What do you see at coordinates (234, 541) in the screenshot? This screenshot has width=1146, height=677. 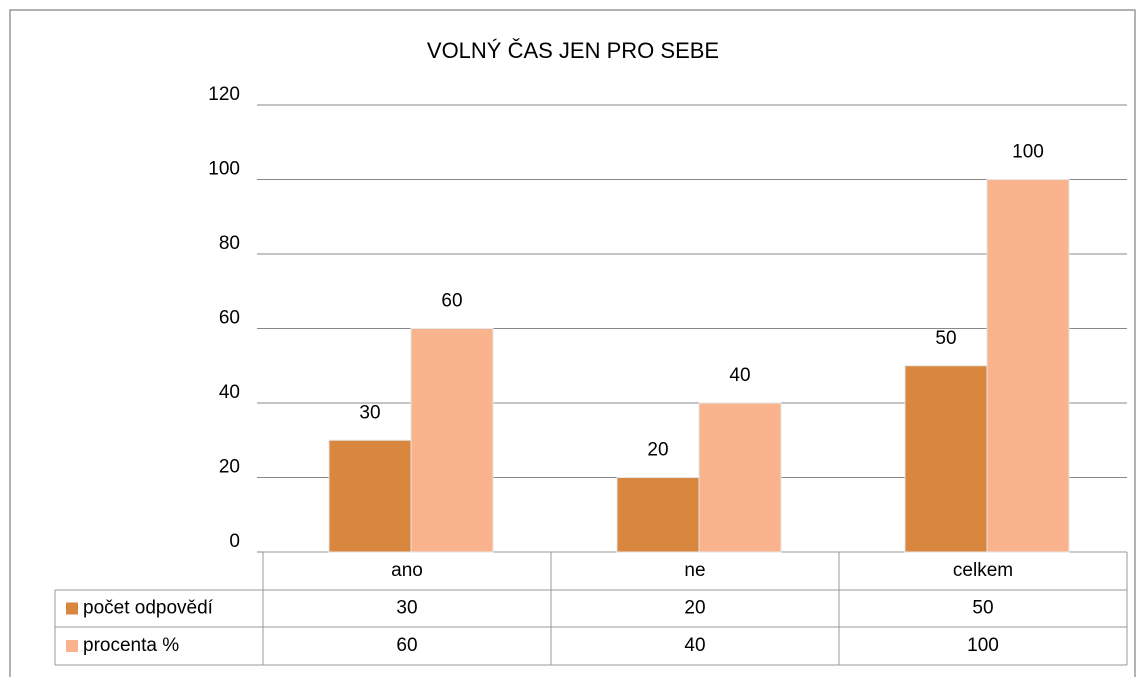 I see `y-tick-label: 0` at bounding box center [234, 541].